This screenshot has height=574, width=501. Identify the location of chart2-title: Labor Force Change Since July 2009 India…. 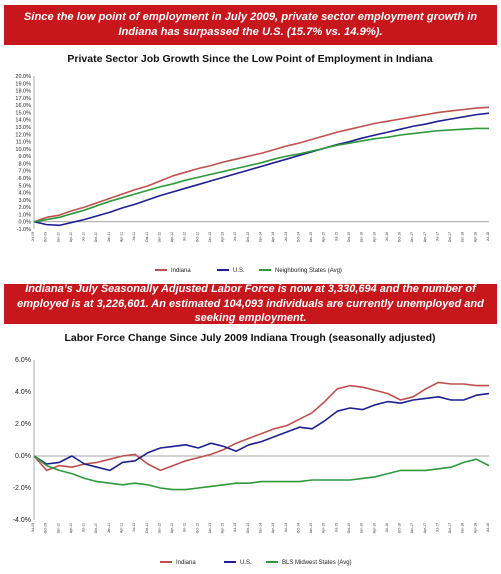
(249, 338).